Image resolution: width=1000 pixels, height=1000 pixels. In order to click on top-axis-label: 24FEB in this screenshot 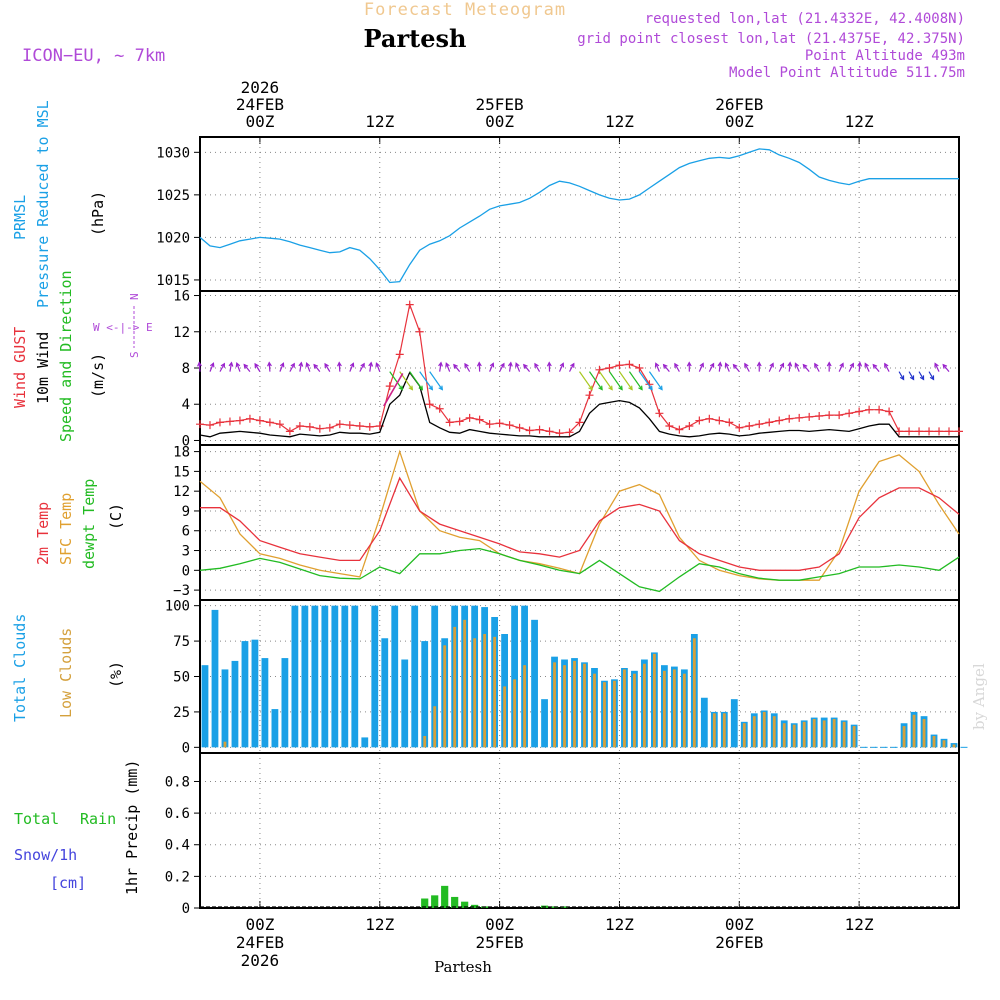, I will do `click(260, 104)`.